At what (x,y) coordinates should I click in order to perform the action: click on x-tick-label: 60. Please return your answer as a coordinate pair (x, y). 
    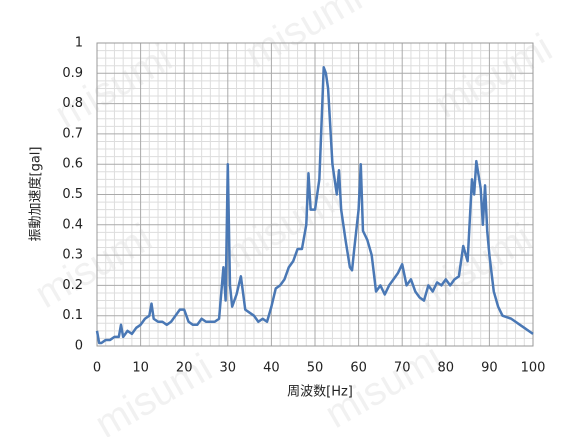
    Looking at the image, I should click on (358, 368).